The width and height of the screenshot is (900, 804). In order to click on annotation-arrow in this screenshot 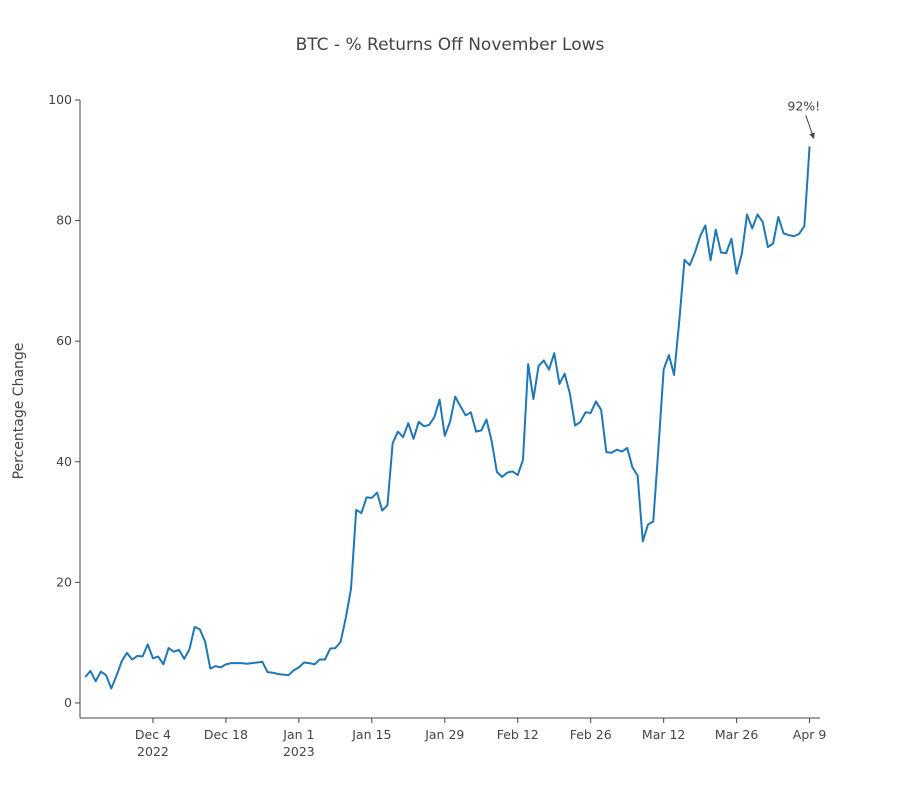, I will do `click(810, 127)`.